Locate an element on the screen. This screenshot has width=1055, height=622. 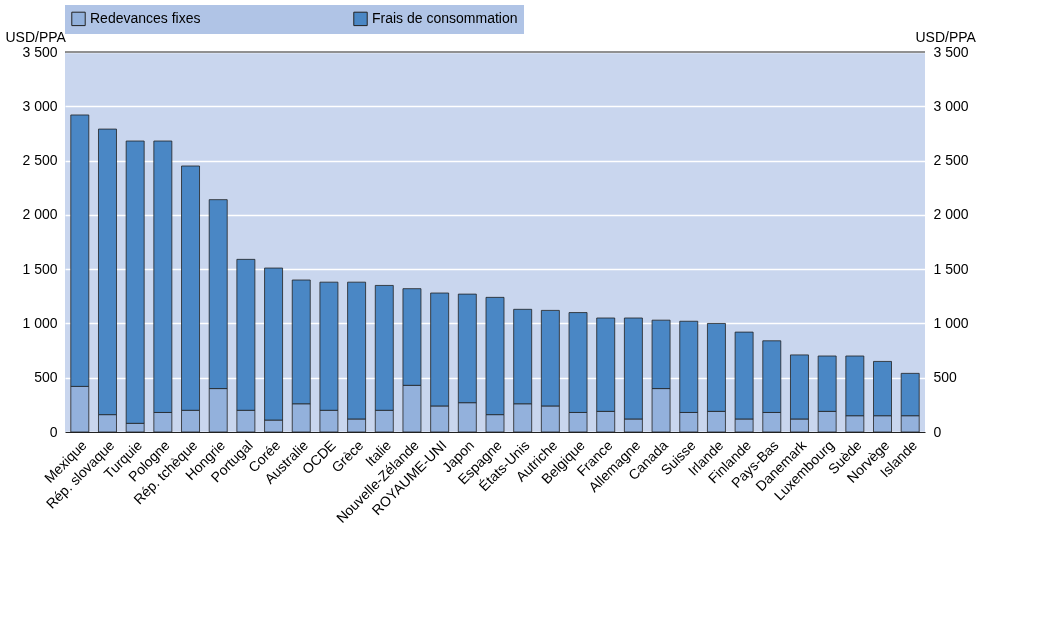
y-tick-label: 0 is located at coordinates (53, 431).